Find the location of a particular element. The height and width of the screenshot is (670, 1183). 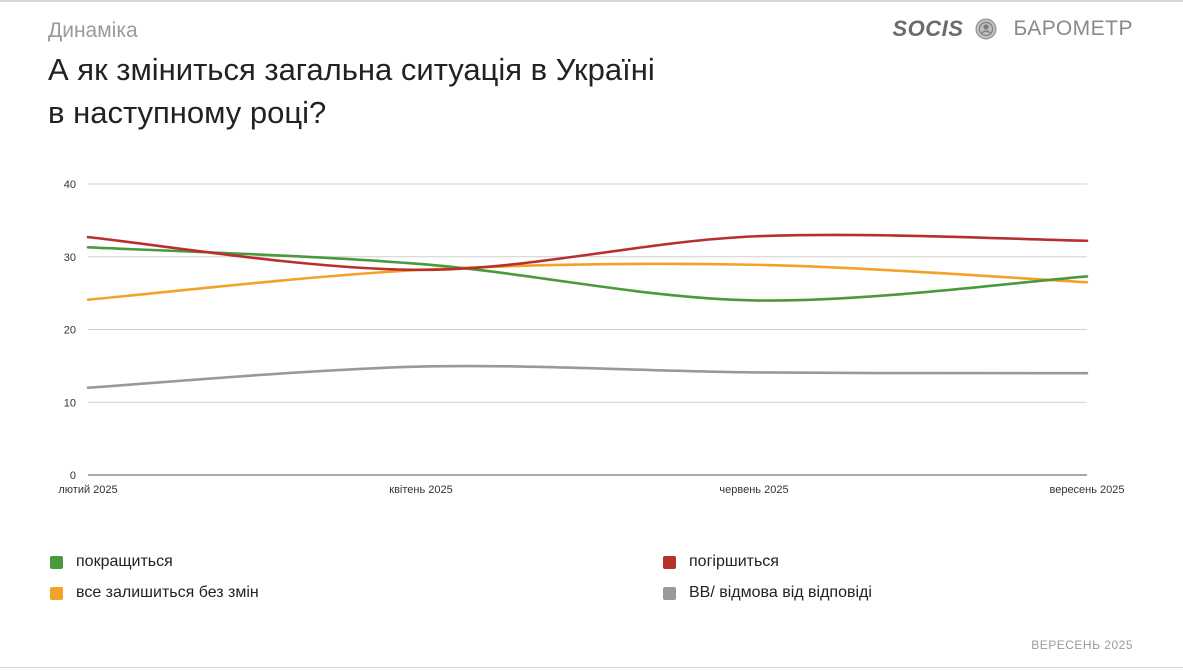

legend-label-improve: покращиться is located at coordinates (124, 561).